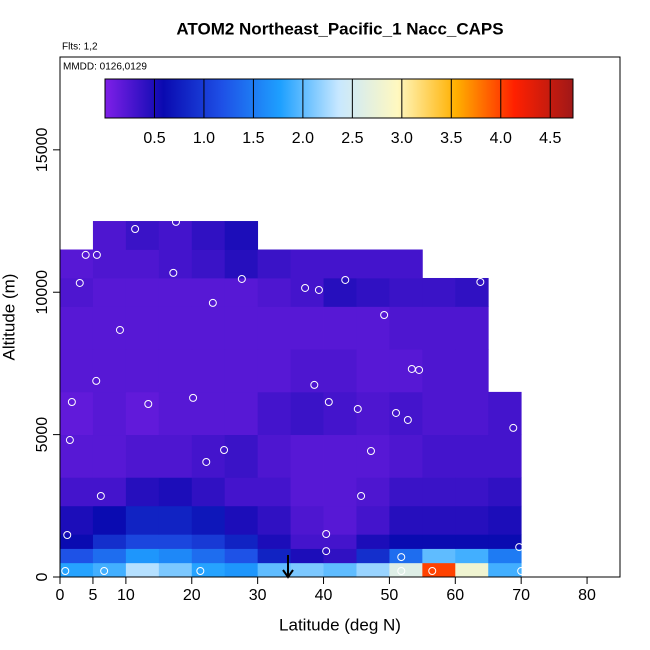 This screenshot has height=650, width=650. I want to click on x-tick-label: 50, so click(390, 595).